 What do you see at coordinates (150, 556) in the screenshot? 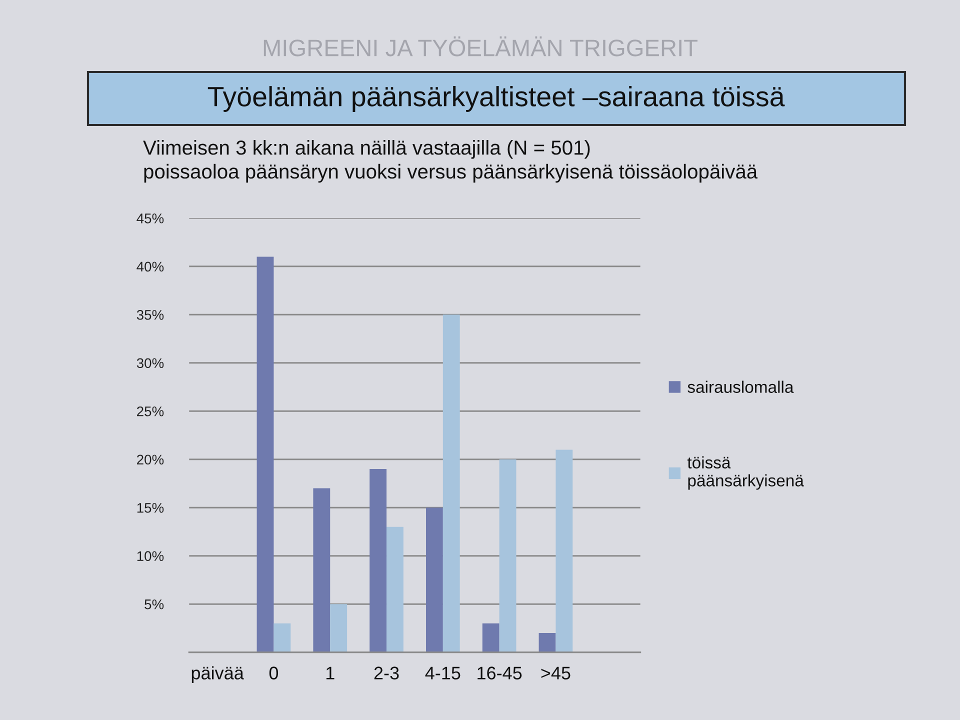
I see `y-tick-label: 10%` at bounding box center [150, 556].